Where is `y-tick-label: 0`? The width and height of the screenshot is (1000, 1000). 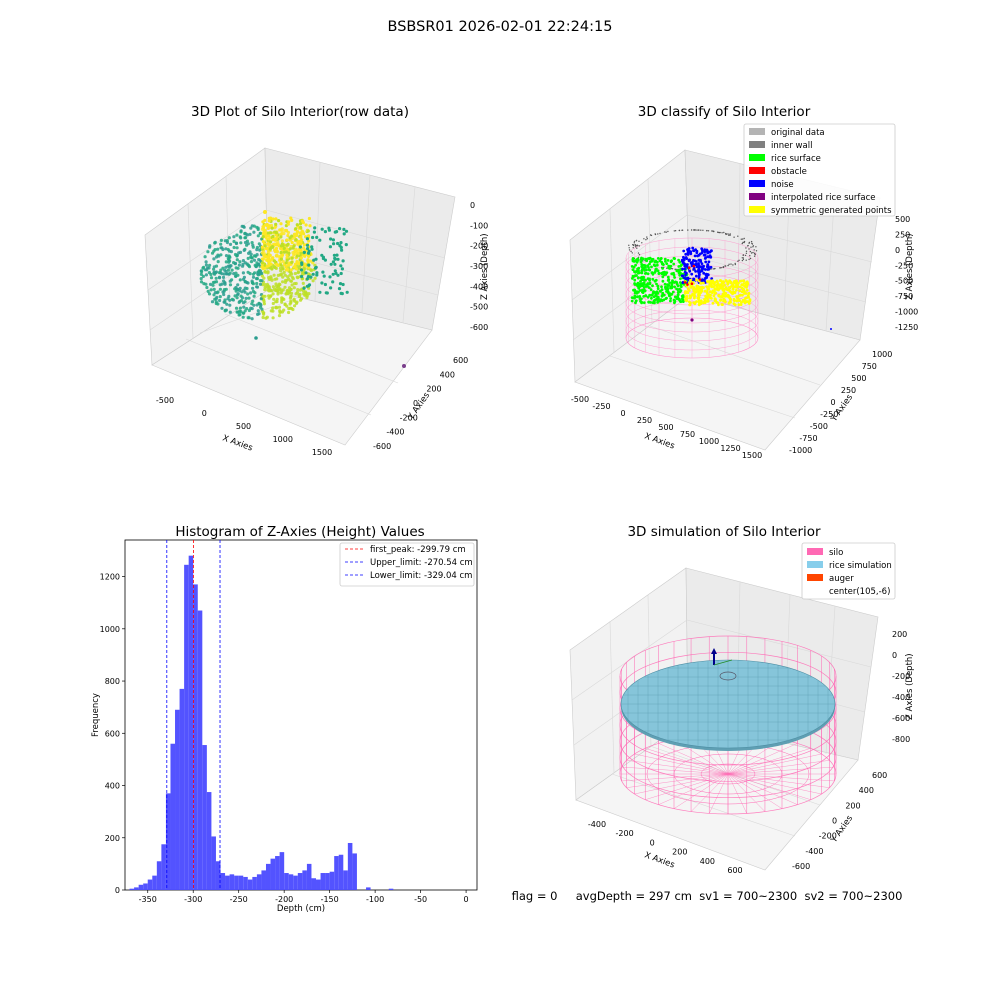 y-tick-label: 0 is located at coordinates (117, 890).